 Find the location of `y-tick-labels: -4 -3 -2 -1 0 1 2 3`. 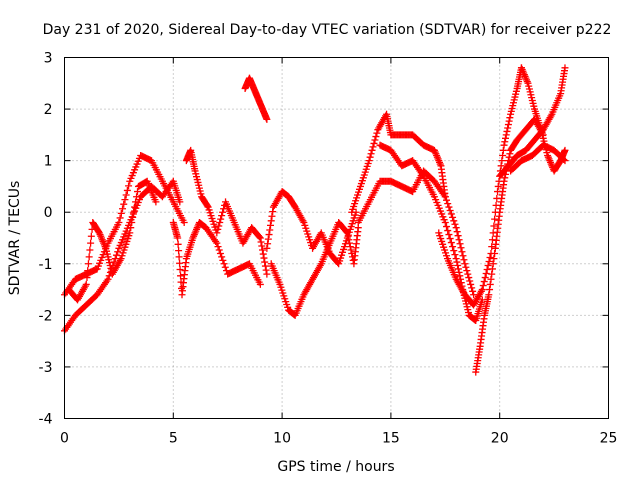

y-tick-labels: -4 -3 -2 -1 0 1 2 3 is located at coordinates (46, 239).